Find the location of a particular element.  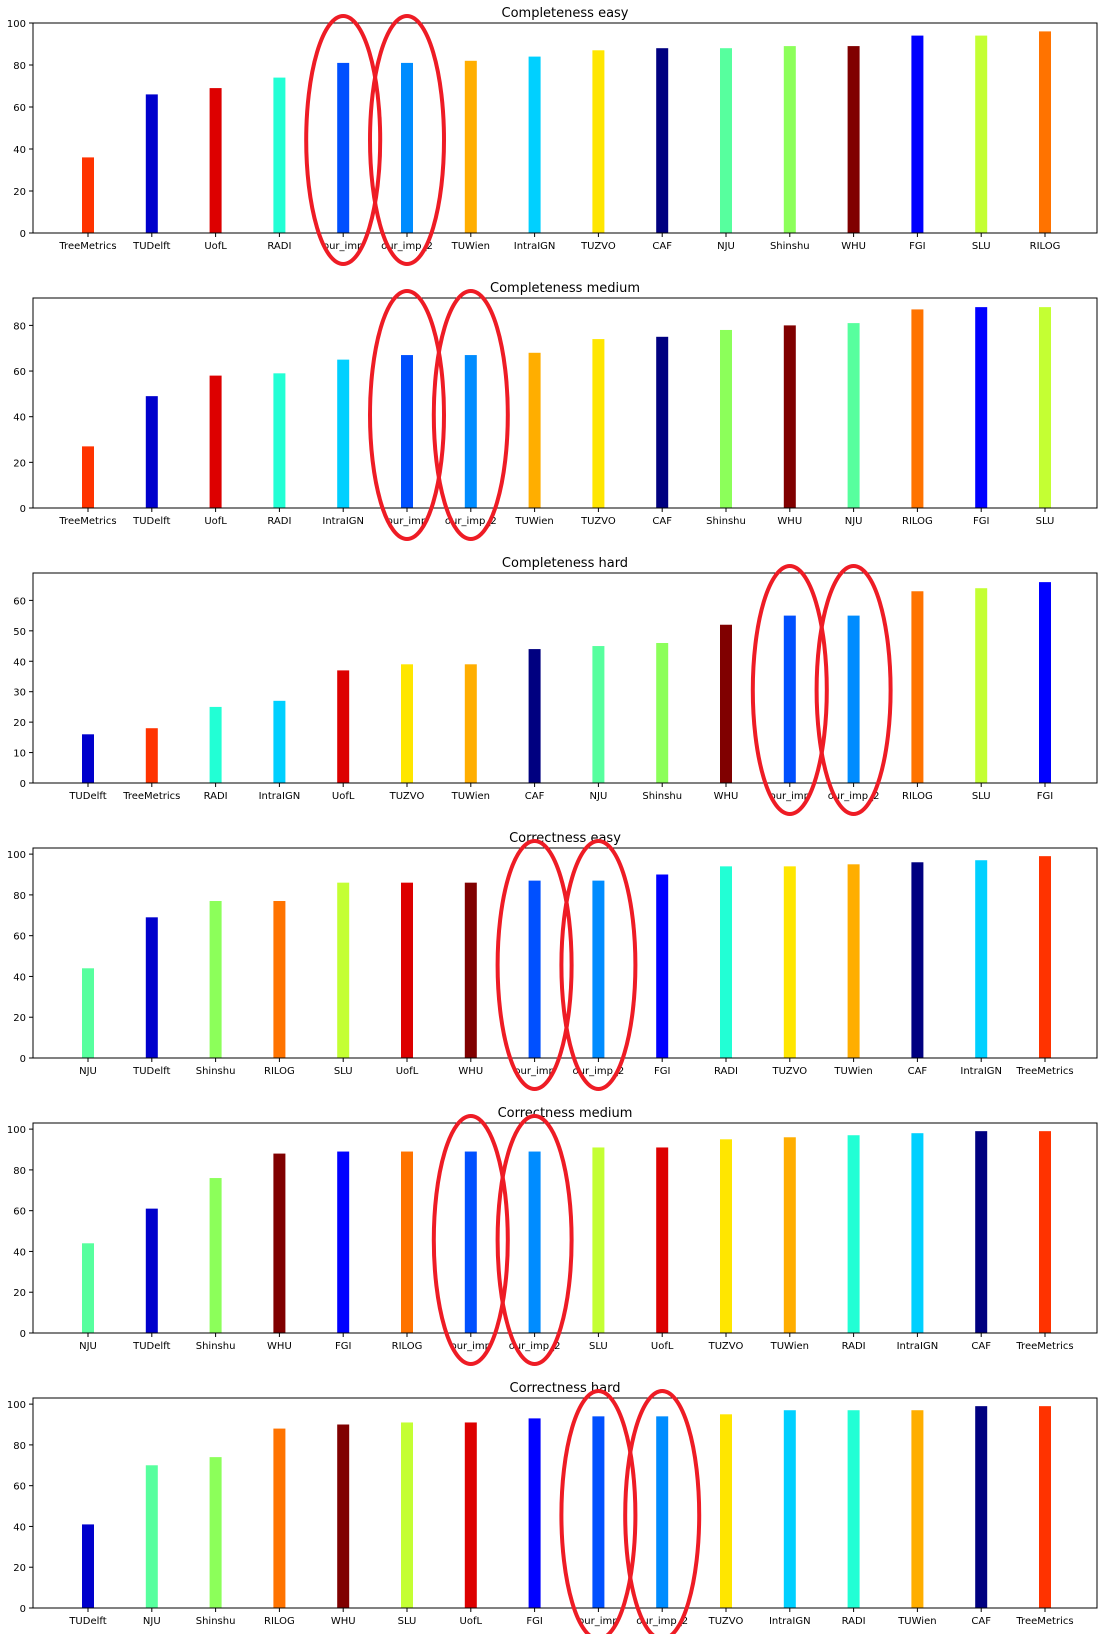

y-tick-label: 100 is located at coordinates (16, 1405).